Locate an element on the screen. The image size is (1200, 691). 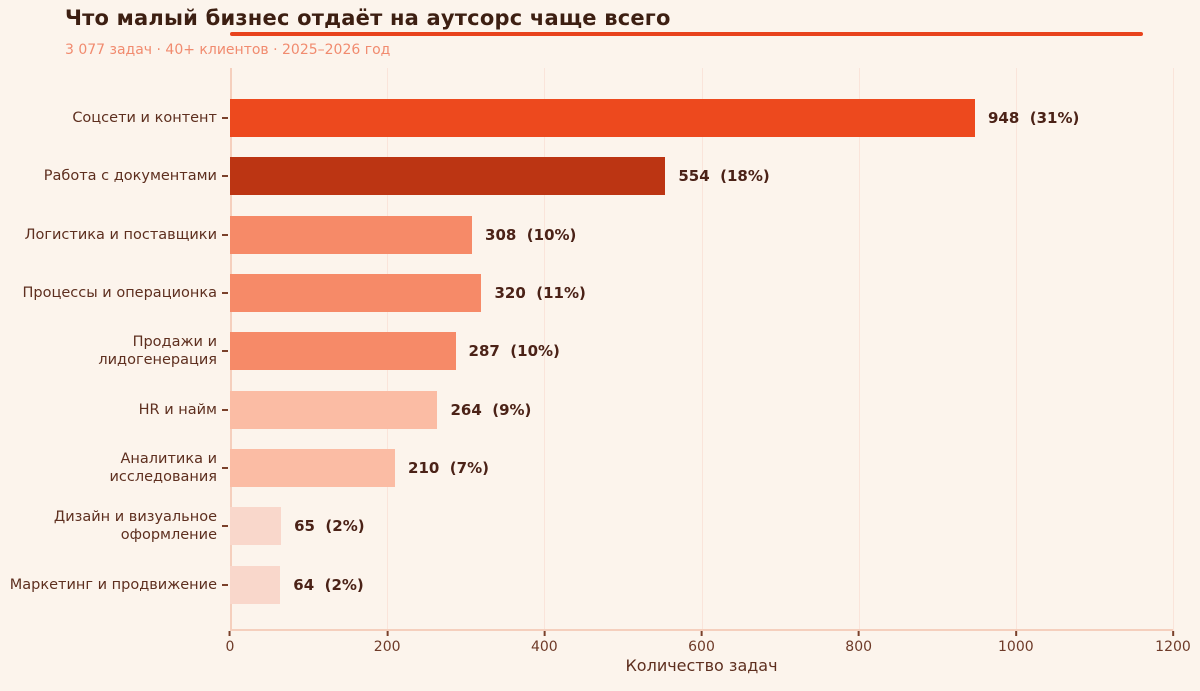
x-tick: 0 is located at coordinates (230, 643).